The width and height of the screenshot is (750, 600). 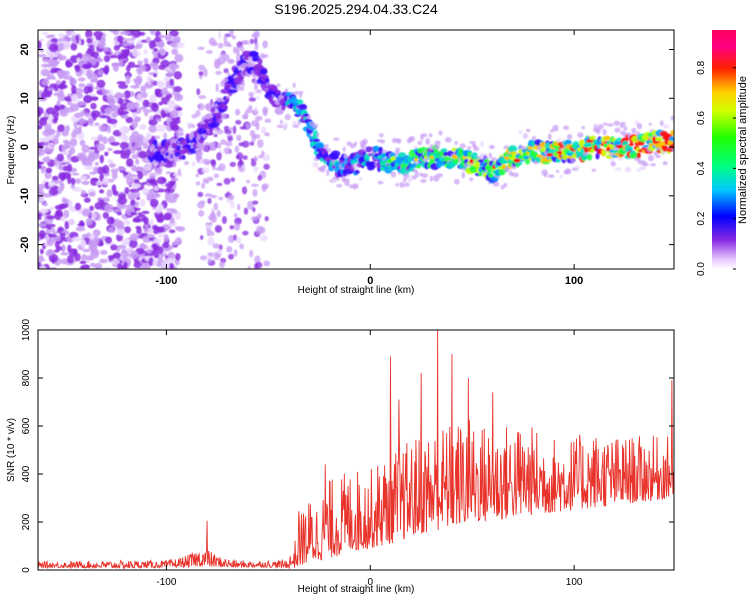 What do you see at coordinates (25, 245) in the screenshot?
I see `y-tick-label: -20` at bounding box center [25, 245].